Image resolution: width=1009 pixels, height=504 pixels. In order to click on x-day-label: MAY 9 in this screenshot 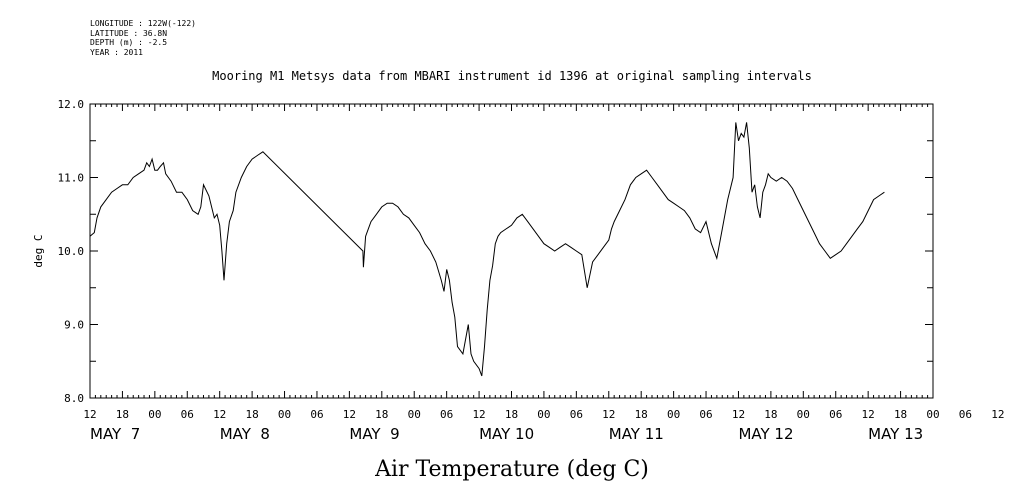, I will do `click(374, 434)`.